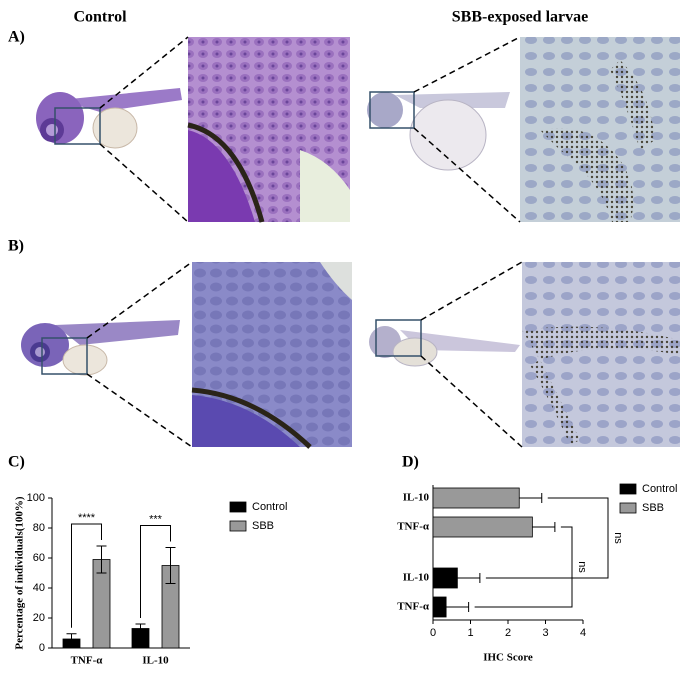 The width and height of the screenshot is (685, 673). Describe the element at coordinates (508, 658) in the screenshot. I see `x-axis-label: IHC Score` at that location.